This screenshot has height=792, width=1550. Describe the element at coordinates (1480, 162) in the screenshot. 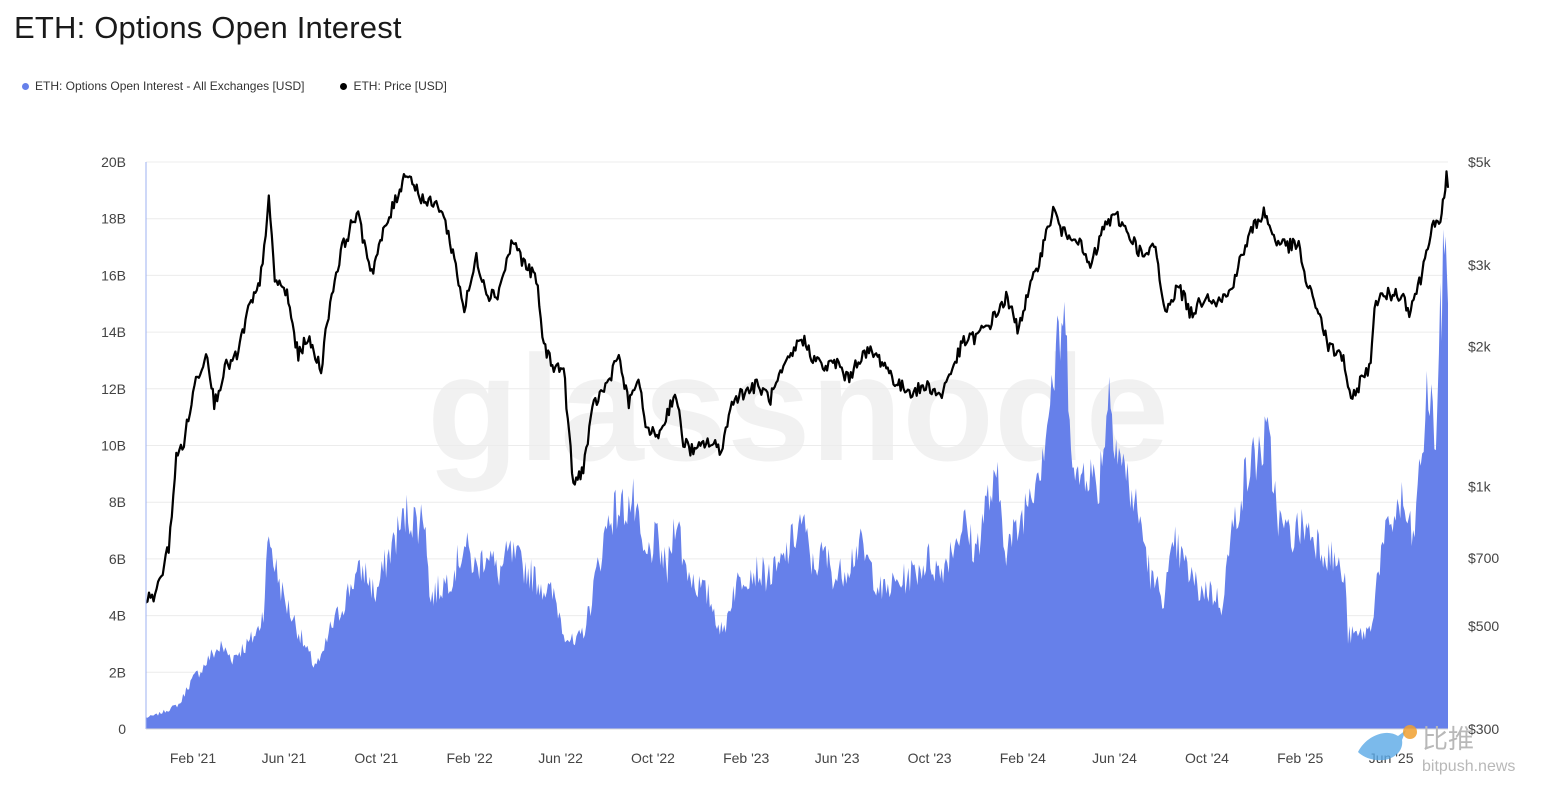

I see `y-right-tick-label: $5k` at that location.